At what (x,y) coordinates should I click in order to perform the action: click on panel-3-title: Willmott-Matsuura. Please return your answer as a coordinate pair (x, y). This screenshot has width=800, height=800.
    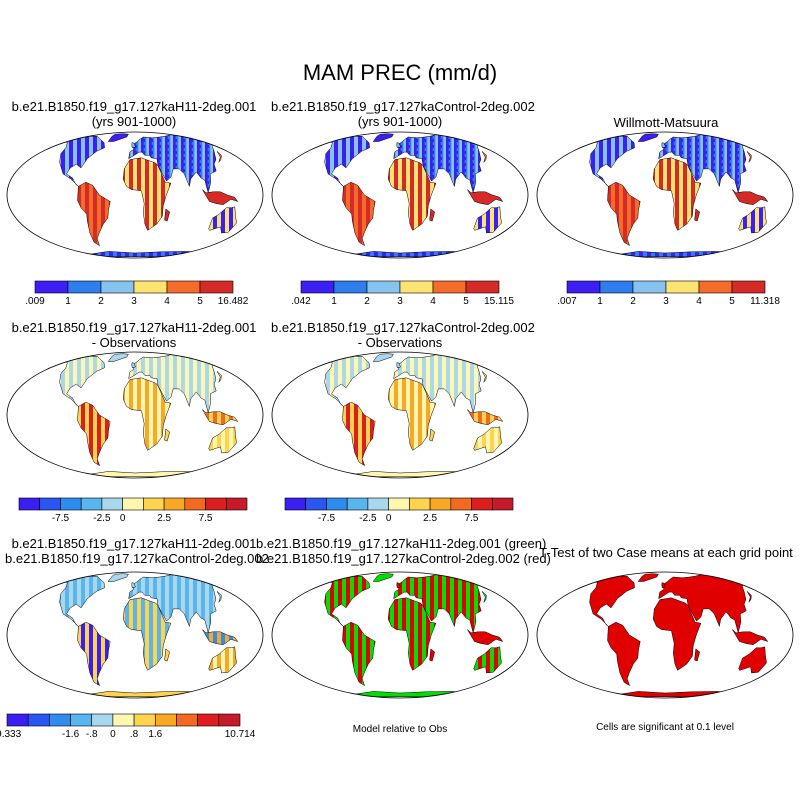
    Looking at the image, I should click on (666, 122).